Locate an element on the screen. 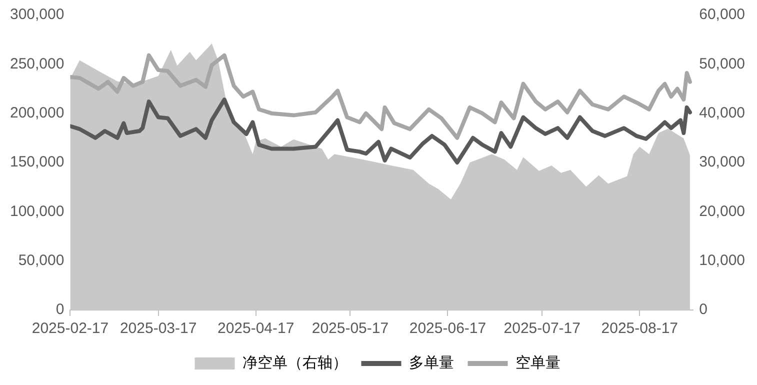  y2-tick-label: 0 is located at coordinates (703, 309).